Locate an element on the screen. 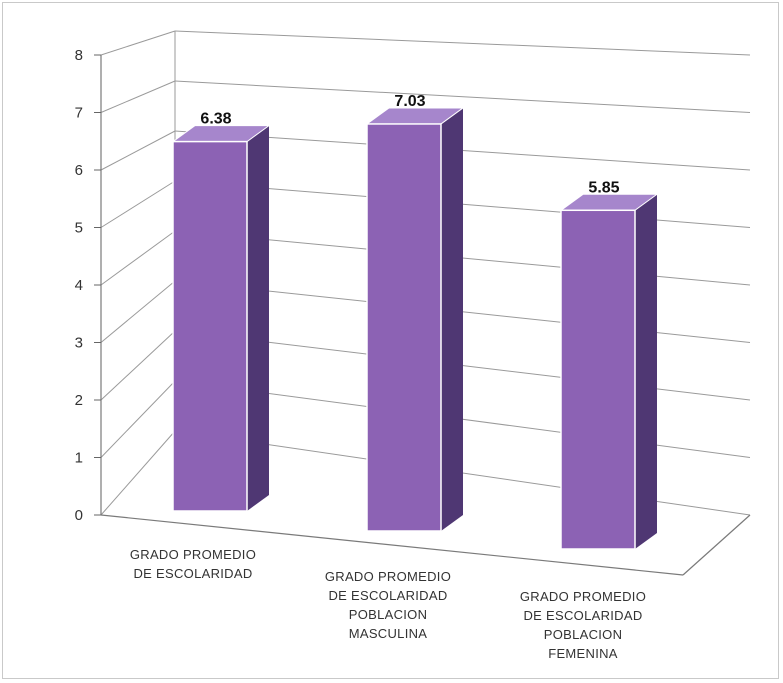  y-tick-label: 5 is located at coordinates (79, 228).